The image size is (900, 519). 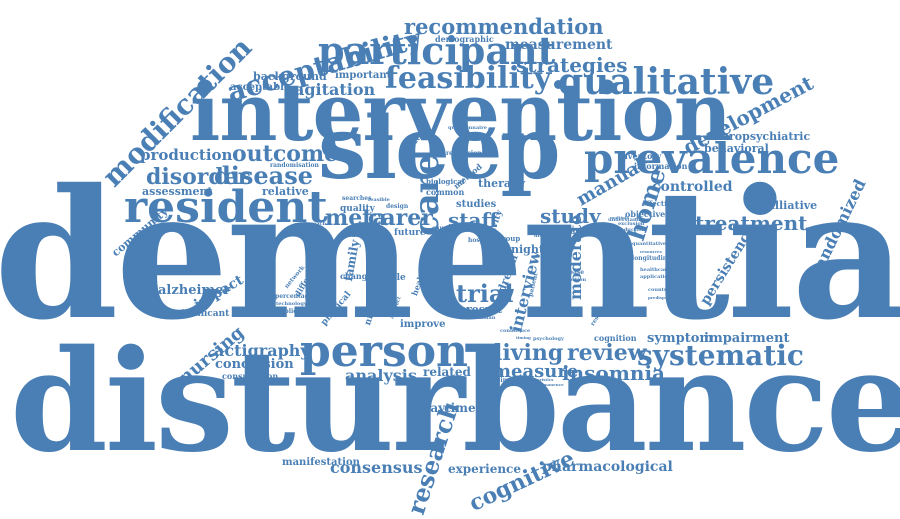 What do you see at coordinates (400, 218) in the screenshot?
I see `word: carer` at bounding box center [400, 218].